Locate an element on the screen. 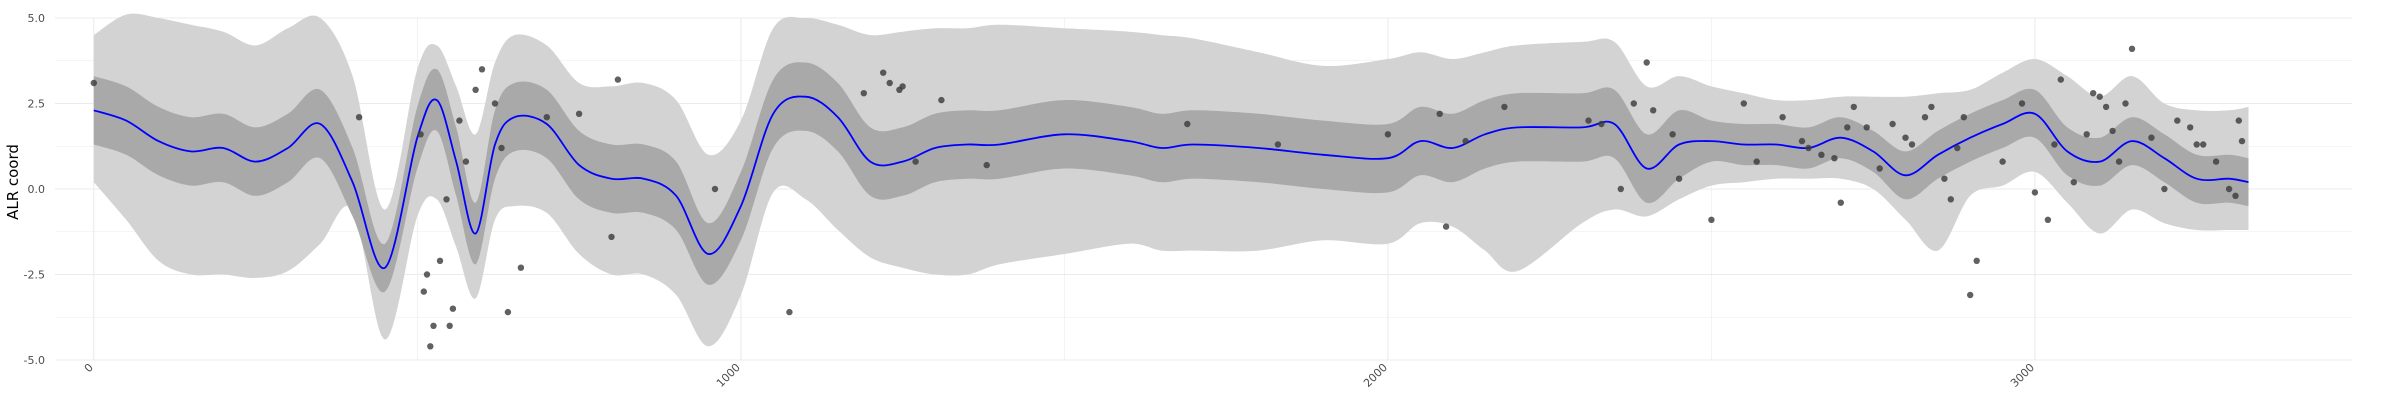  x-tick-label: 3000 is located at coordinates (2022, 375).